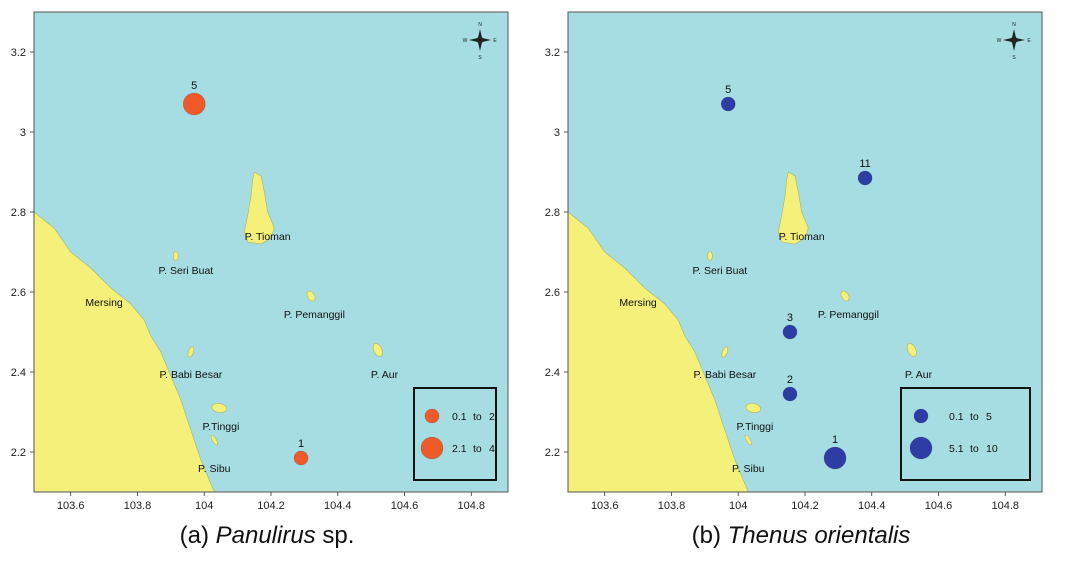  Describe the element at coordinates (472, 506) in the screenshot. I see `x-tick-label: 104.8` at that location.